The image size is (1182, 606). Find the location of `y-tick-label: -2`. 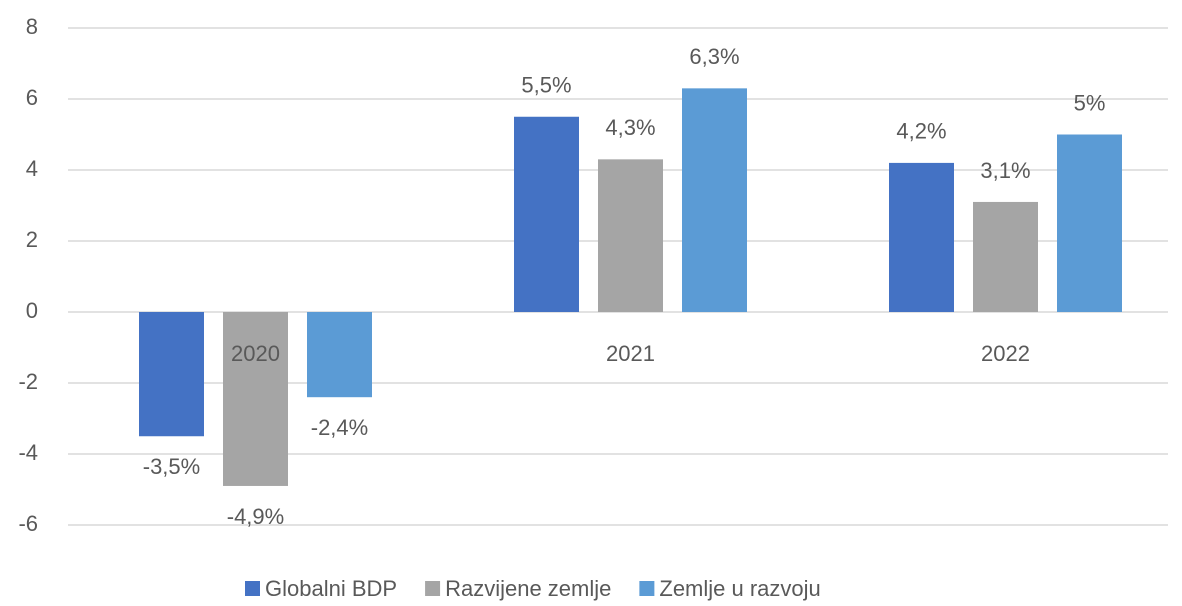

y-tick-label: -2 is located at coordinates (28, 381).